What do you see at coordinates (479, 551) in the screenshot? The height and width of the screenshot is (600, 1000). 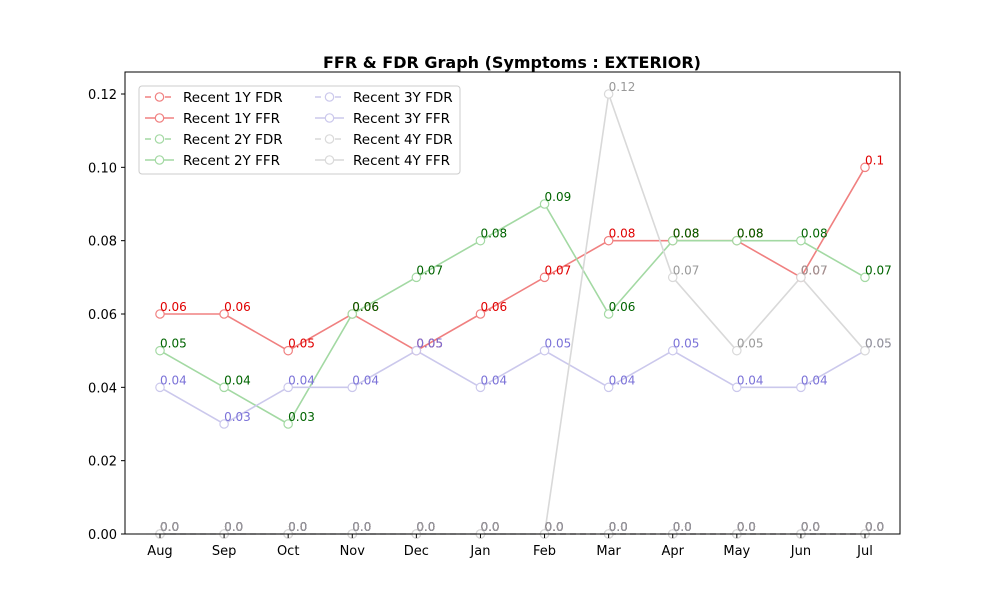 I see `x-tick-label: Jan` at bounding box center [479, 551].